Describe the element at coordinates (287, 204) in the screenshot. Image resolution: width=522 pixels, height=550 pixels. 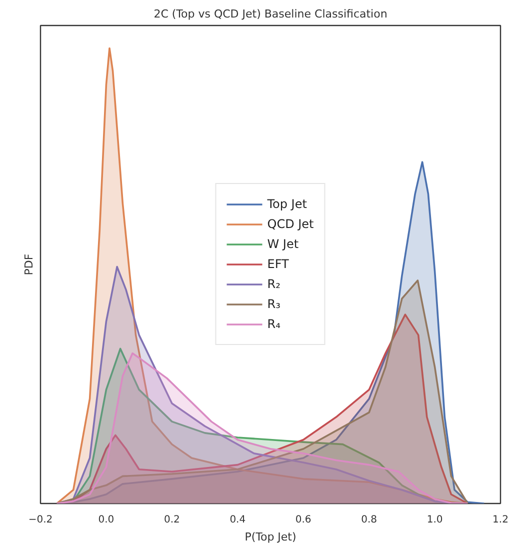
I see `legend-label: Top Jet` at that location.